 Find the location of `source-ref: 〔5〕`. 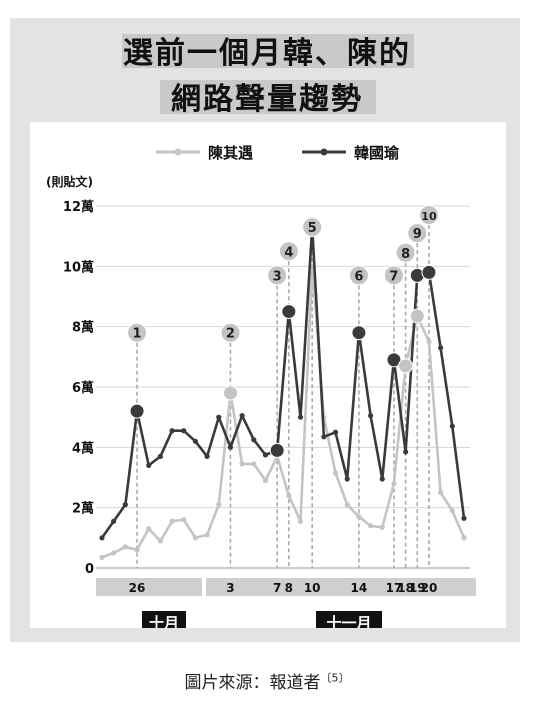

source-ref: 〔5〕 is located at coordinates (335, 678).